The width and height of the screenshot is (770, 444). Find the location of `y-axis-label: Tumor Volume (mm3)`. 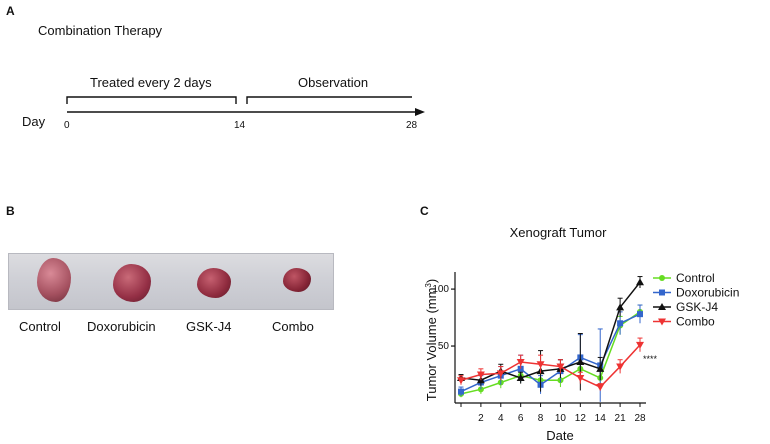

y-axis-label: Tumor Volume (mm3) is located at coordinates (431, 340).